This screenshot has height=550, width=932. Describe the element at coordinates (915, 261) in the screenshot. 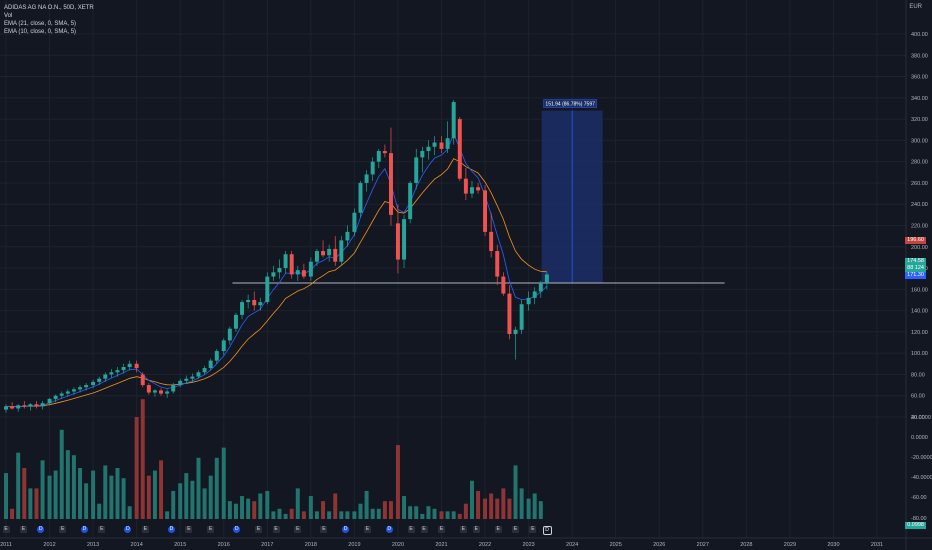

I see `last-price-tag: 174.58` at that location.